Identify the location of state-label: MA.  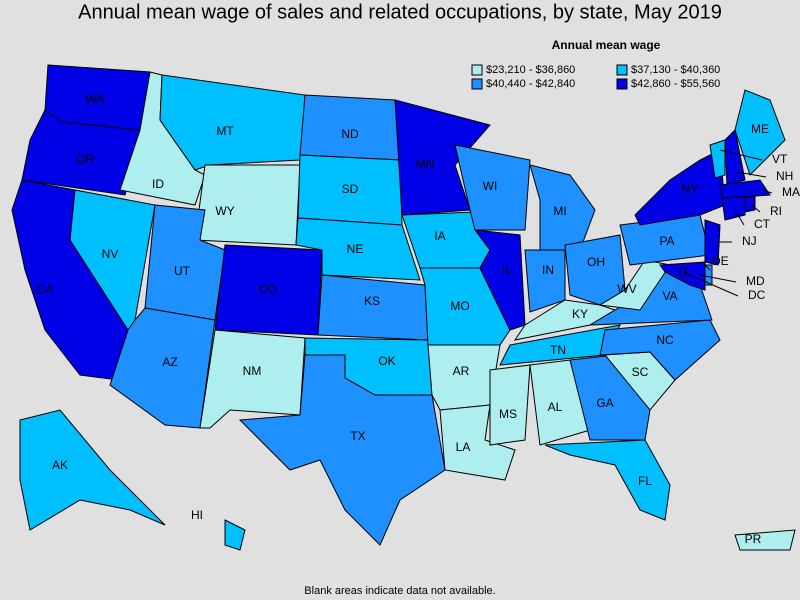
(791, 192).